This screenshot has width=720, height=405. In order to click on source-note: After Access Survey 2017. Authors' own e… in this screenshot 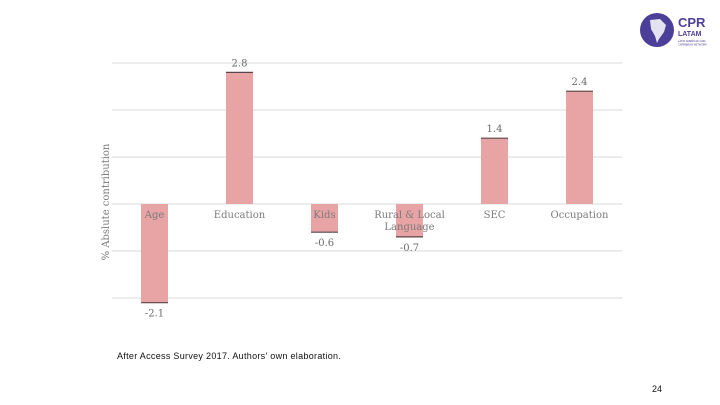, I will do `click(229, 356)`.